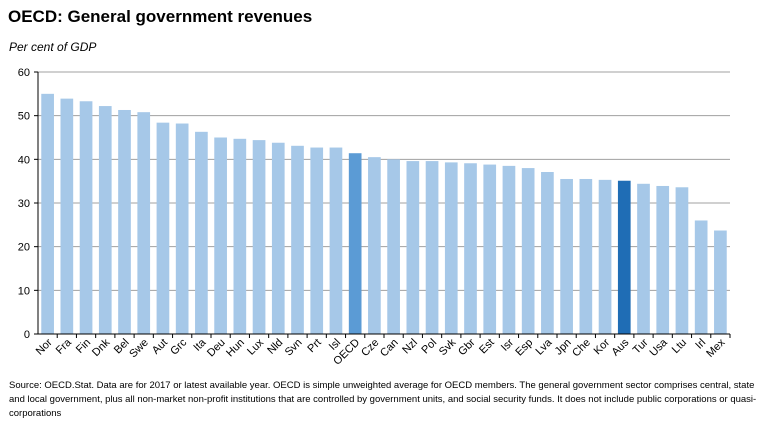 This screenshot has width=768, height=431. I want to click on bar-swe, so click(144, 223).